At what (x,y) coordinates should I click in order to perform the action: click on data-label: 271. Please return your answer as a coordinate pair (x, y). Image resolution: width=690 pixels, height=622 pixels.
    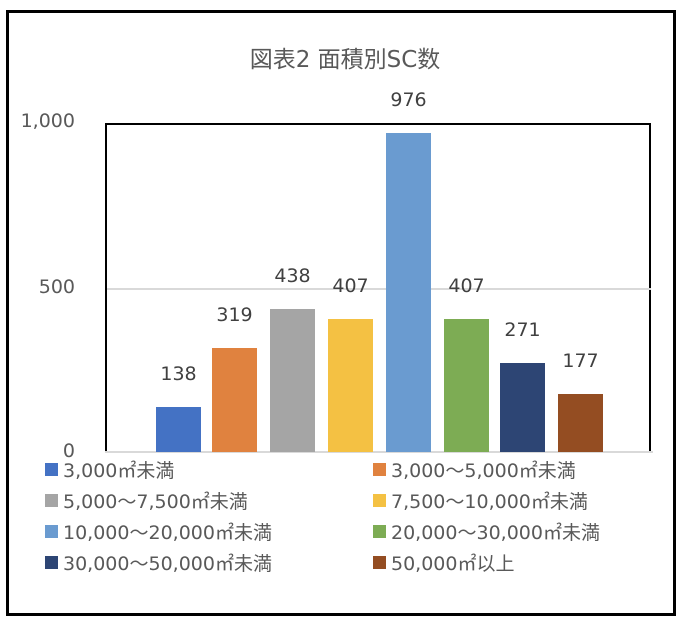
    Looking at the image, I should click on (522, 330).